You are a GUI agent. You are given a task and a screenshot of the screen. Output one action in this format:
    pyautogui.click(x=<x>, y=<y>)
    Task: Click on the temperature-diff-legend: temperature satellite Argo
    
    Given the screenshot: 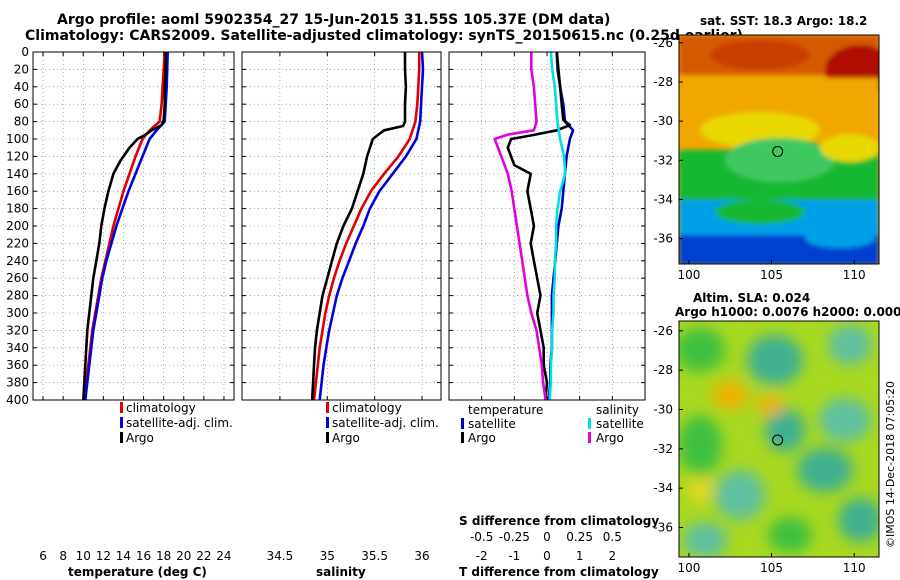 What is the action you would take?
    pyautogui.click(x=502, y=424)
    